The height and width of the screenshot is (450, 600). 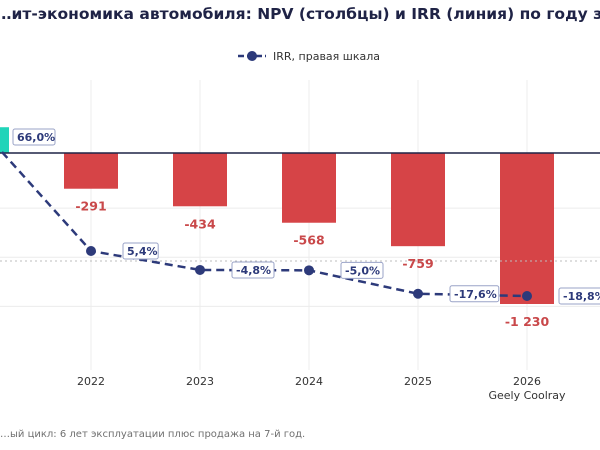 What do you see at coordinates (309, 381) in the screenshot?
I see `x-tick-2024: 2024` at bounding box center [309, 381].